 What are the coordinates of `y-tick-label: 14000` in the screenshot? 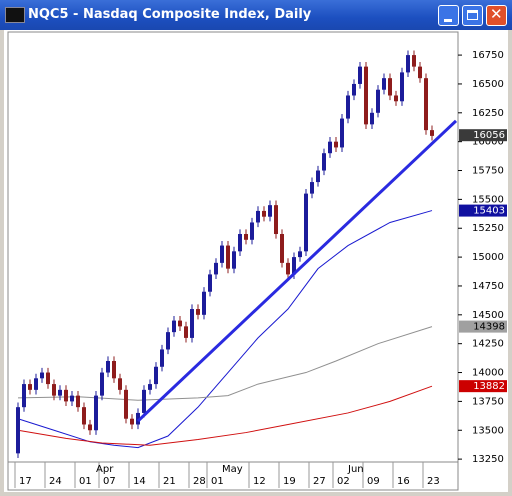 It's located at (488, 373).